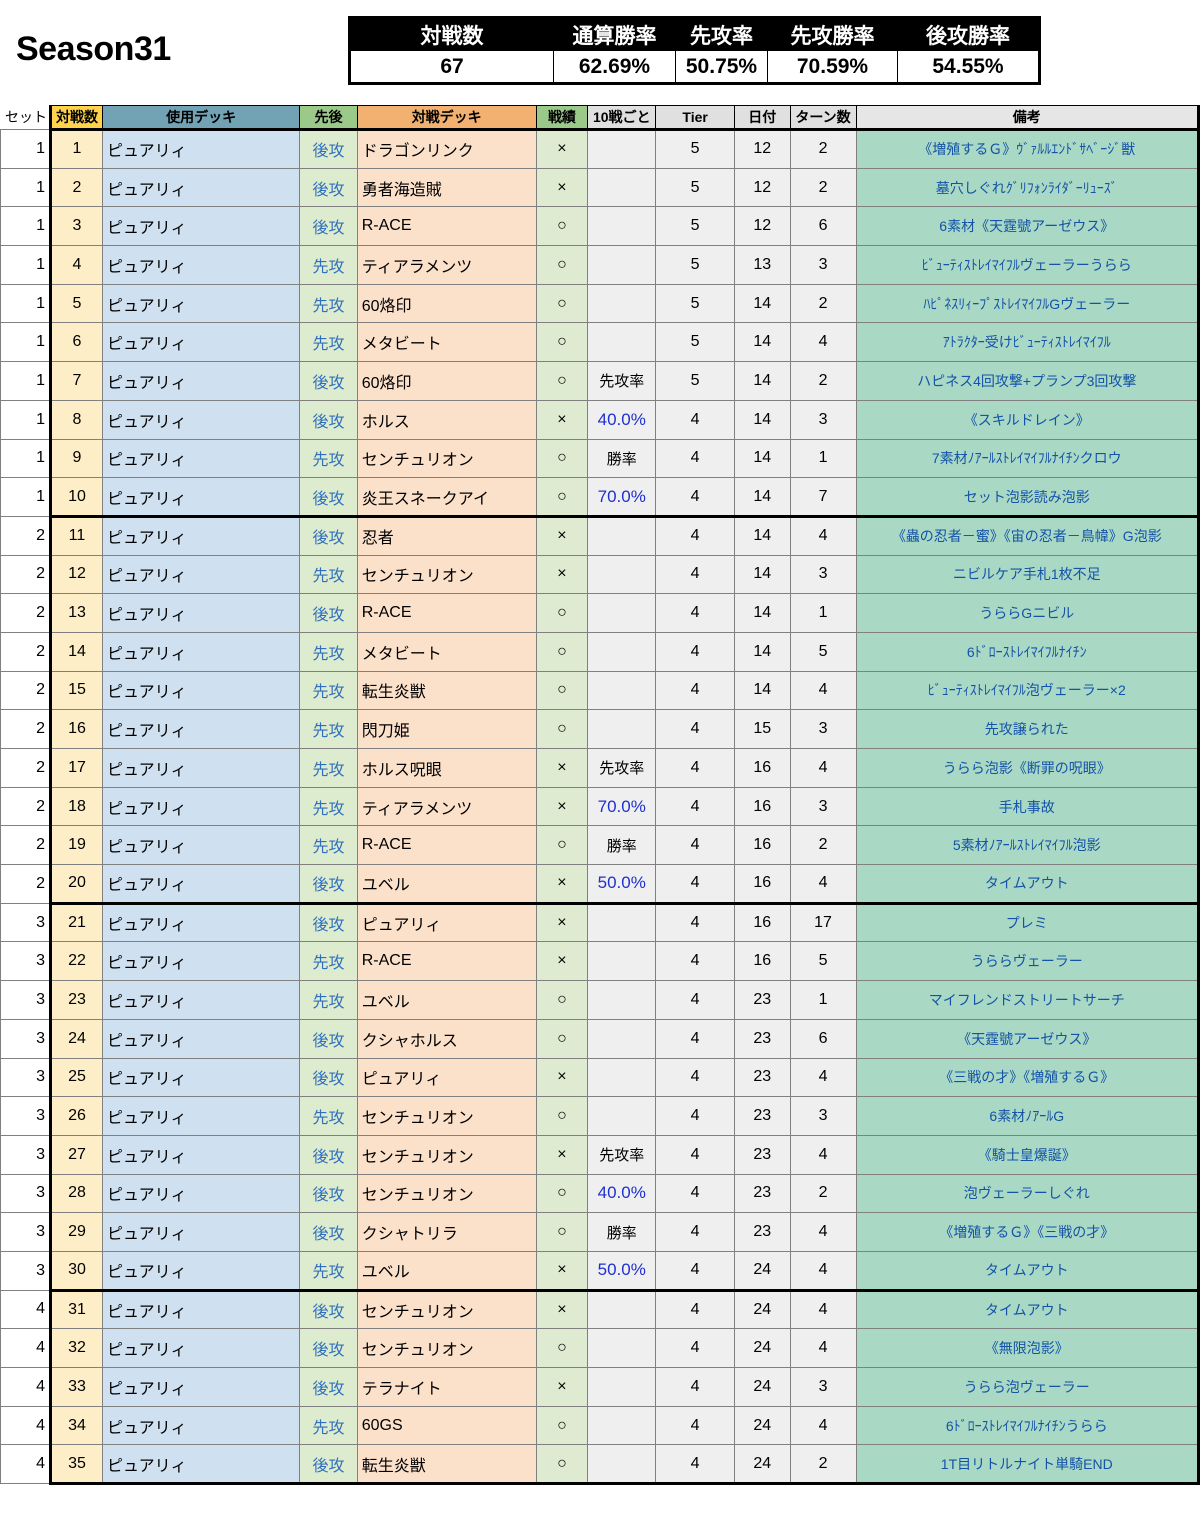 The image size is (1200, 1530). Describe the element at coordinates (446, 1116) in the screenshot. I see `cell-opponent-deck: センチュリオン` at that location.